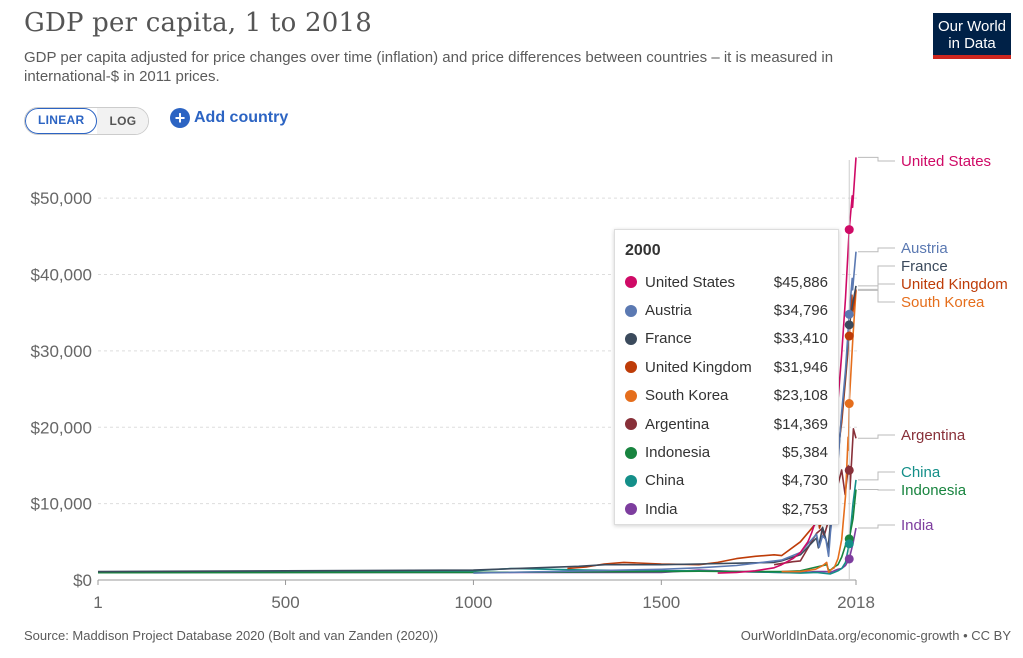 This screenshot has height=658, width=1023. I want to click on chart-title: GDP per capita, 1 to 2018, so click(198, 23).